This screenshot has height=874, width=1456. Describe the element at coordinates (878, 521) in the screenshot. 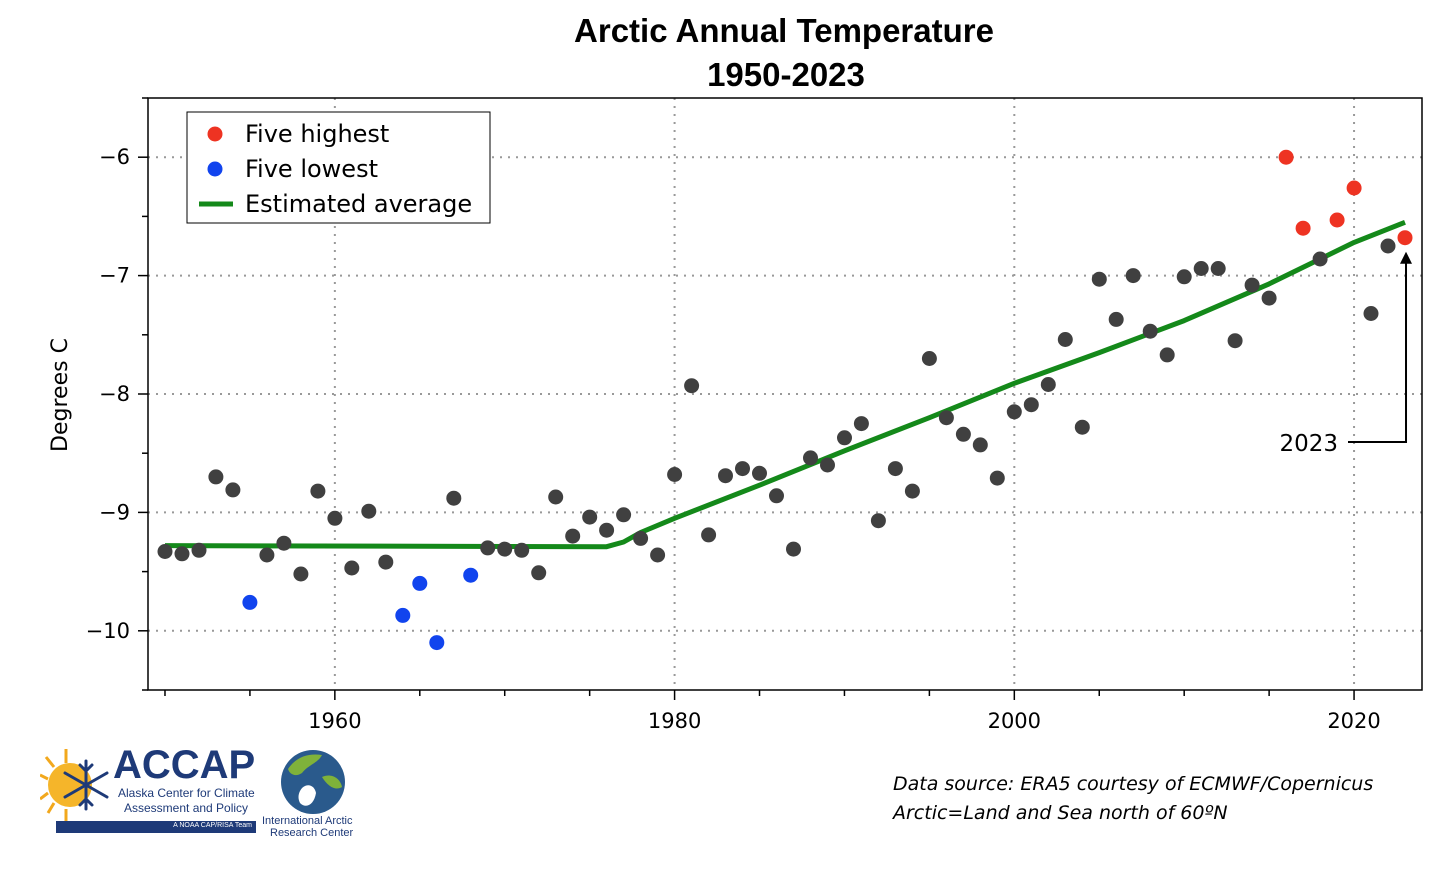

I see `point-normal-1992` at that location.